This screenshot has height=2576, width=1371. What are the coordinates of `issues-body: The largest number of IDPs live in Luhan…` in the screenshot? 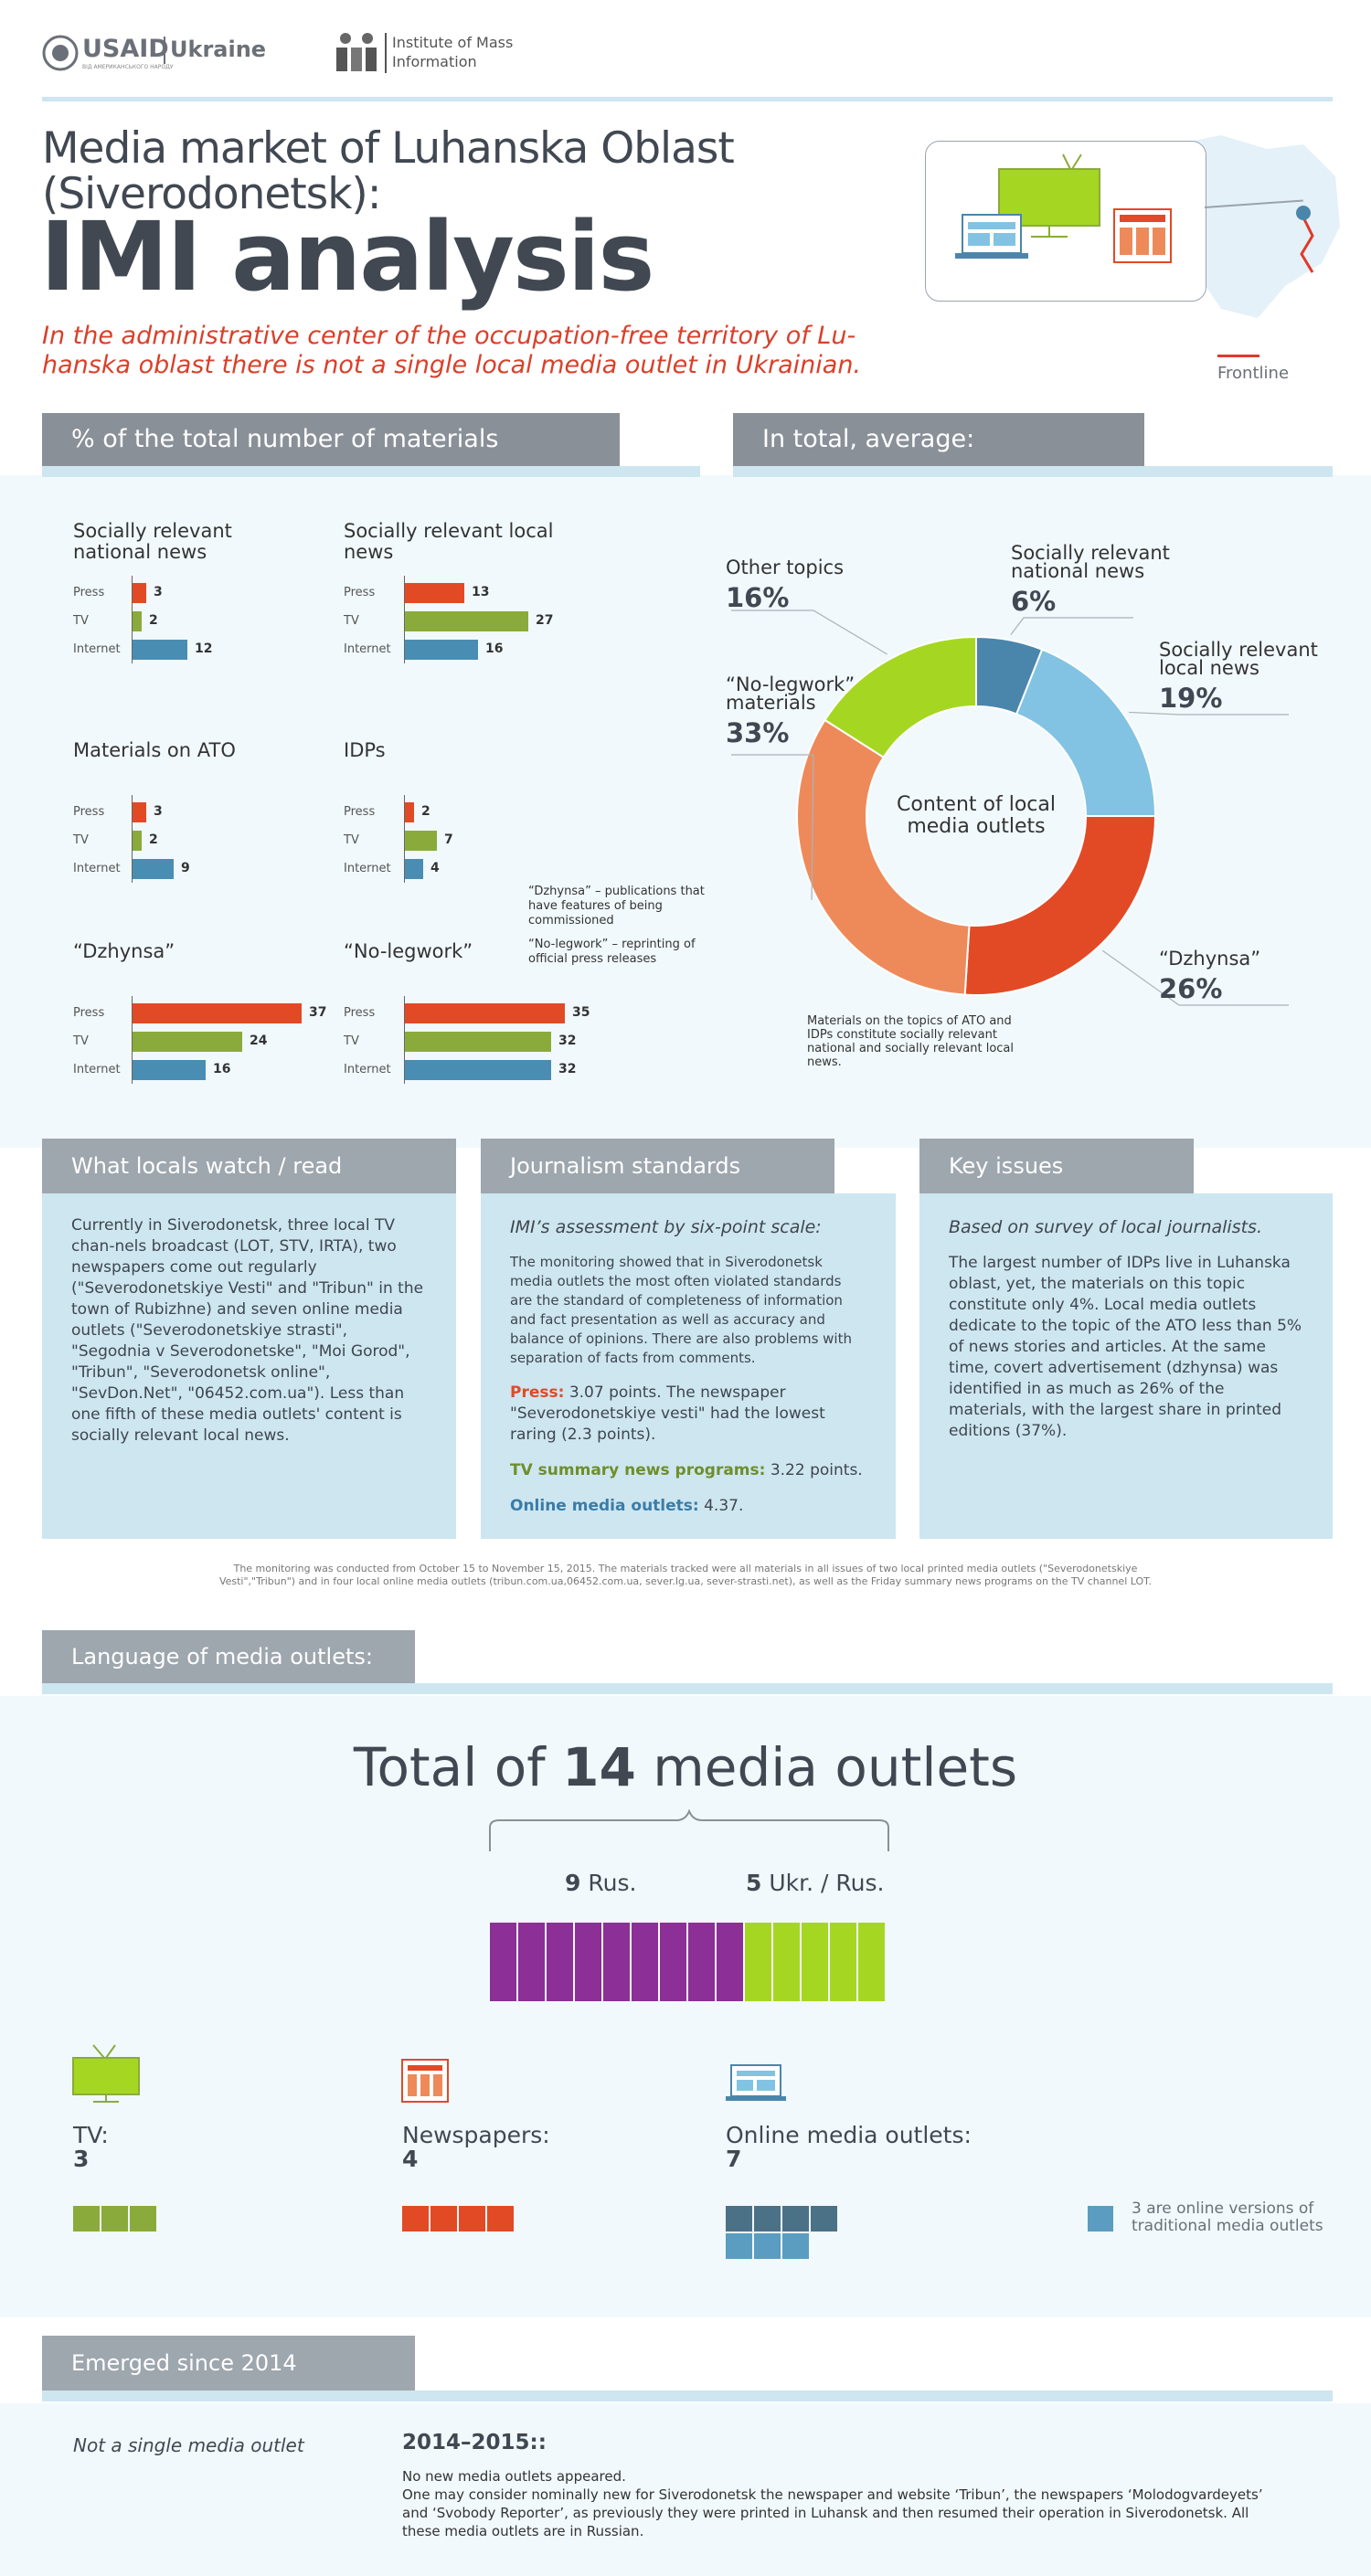 It's located at (1125, 1347).